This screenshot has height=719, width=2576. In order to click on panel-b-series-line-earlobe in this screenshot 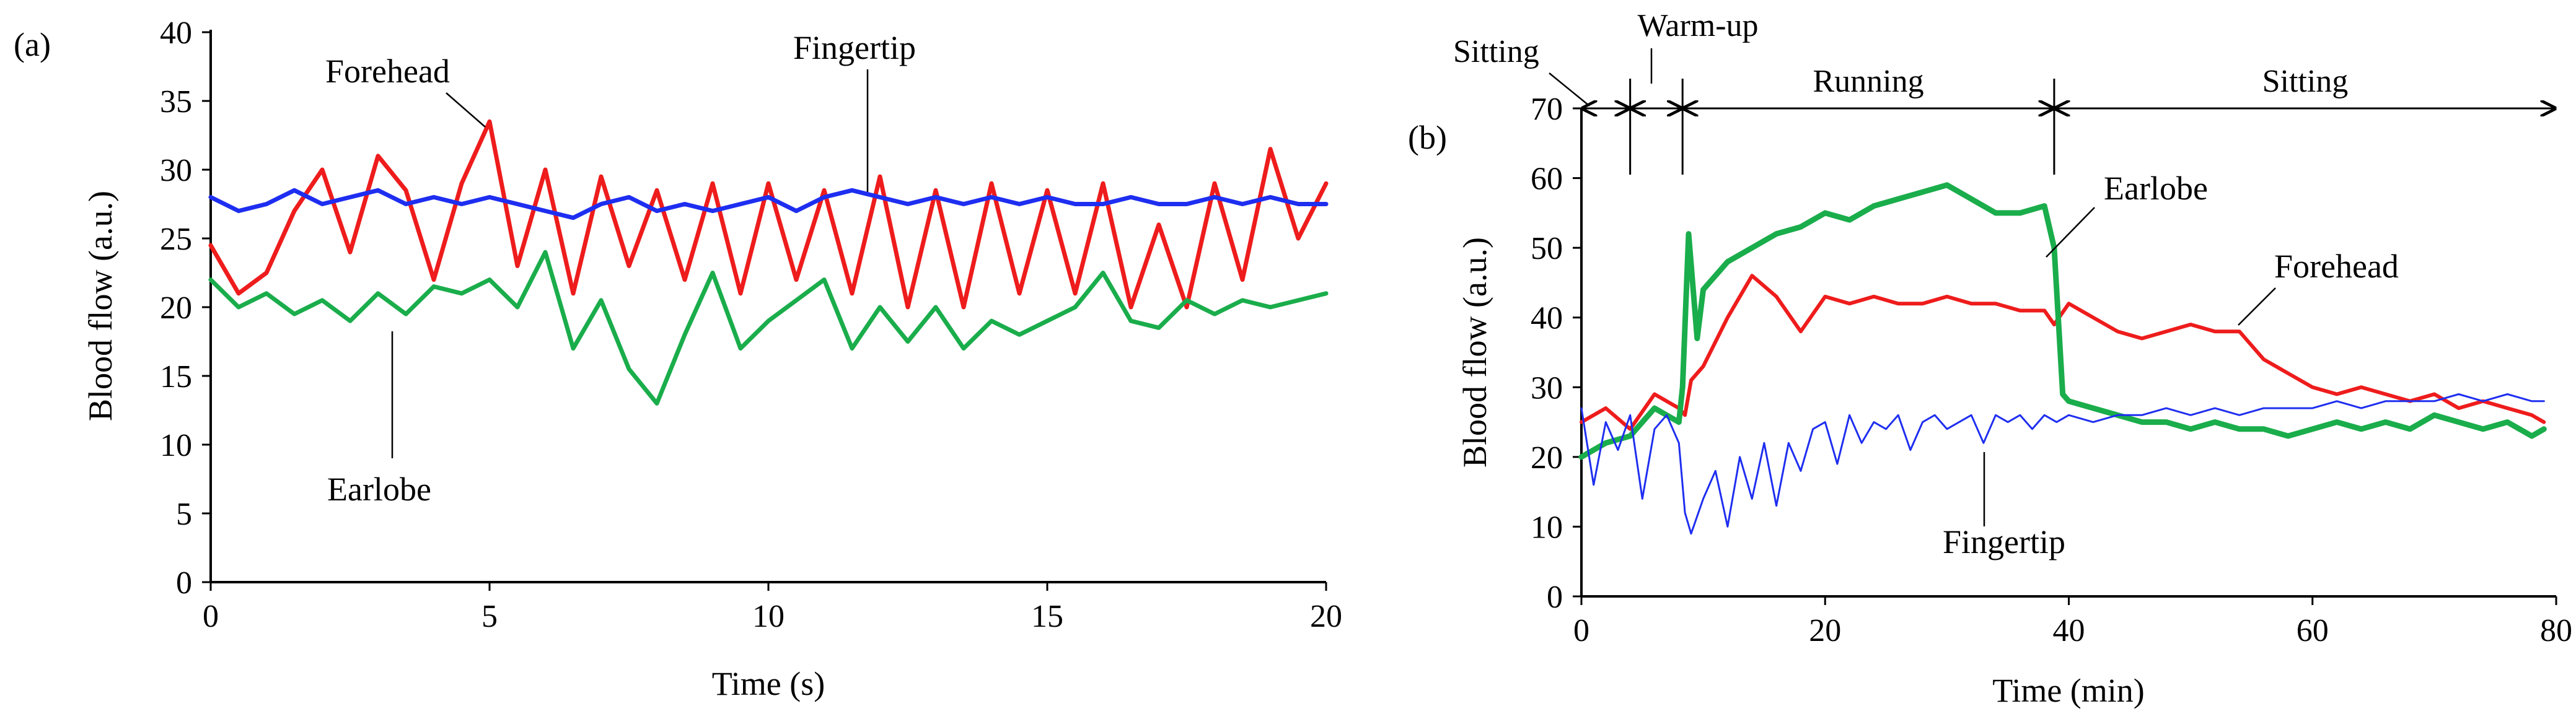, I will do `click(2062, 321)`.